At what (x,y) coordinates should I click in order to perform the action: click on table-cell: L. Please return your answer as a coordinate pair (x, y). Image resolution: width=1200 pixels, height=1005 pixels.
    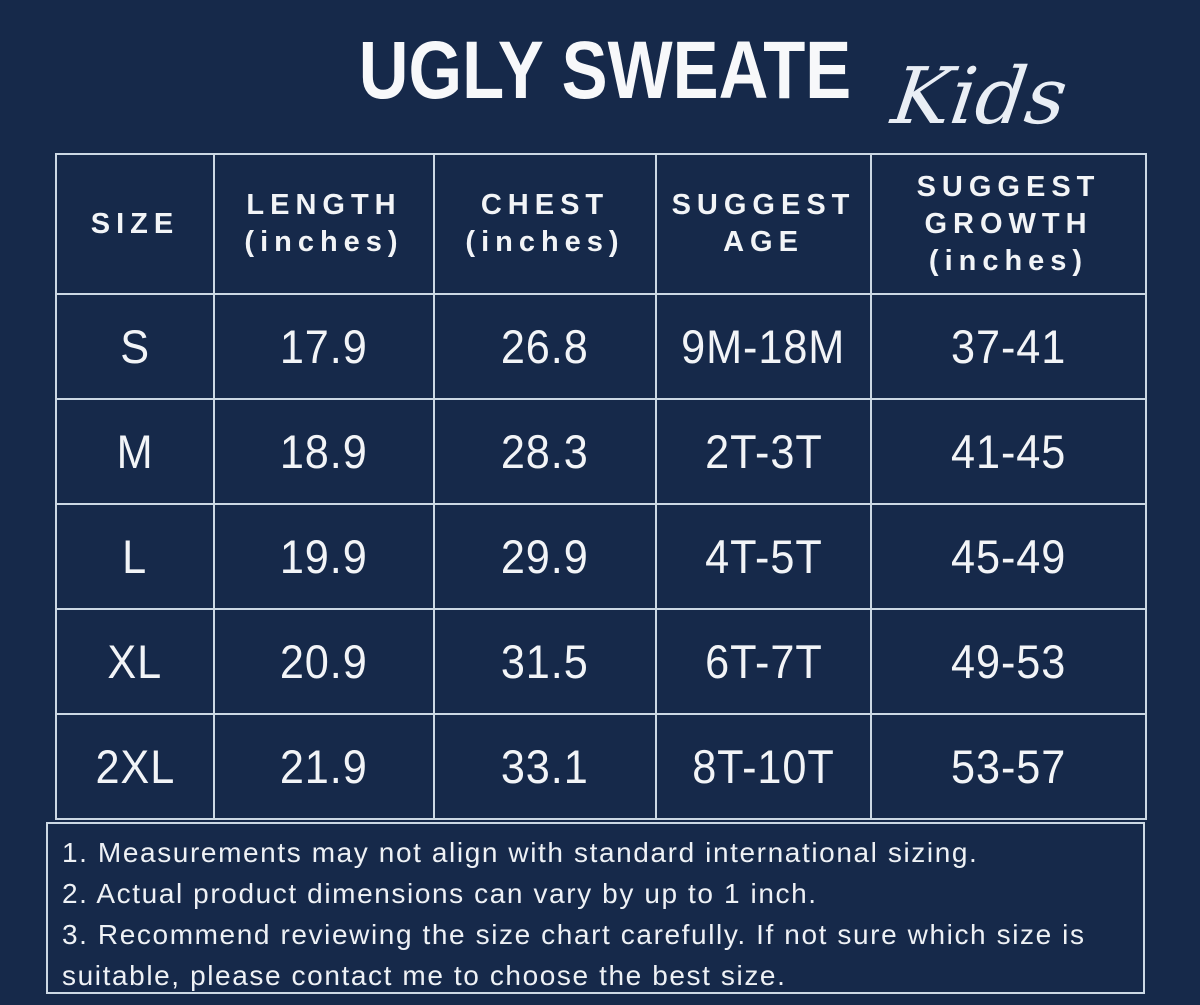
    Looking at the image, I should click on (135, 556).